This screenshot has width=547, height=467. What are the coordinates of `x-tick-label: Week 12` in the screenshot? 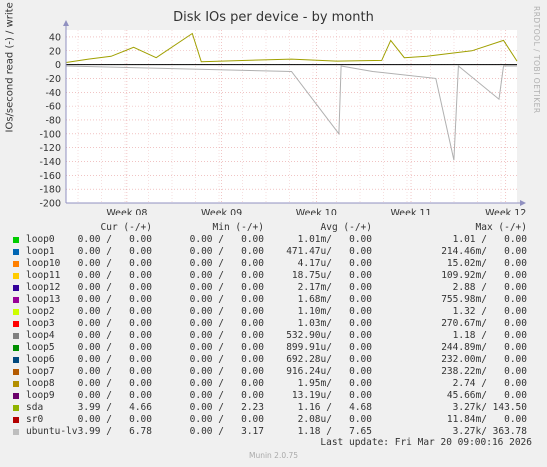 It's located at (505, 211).